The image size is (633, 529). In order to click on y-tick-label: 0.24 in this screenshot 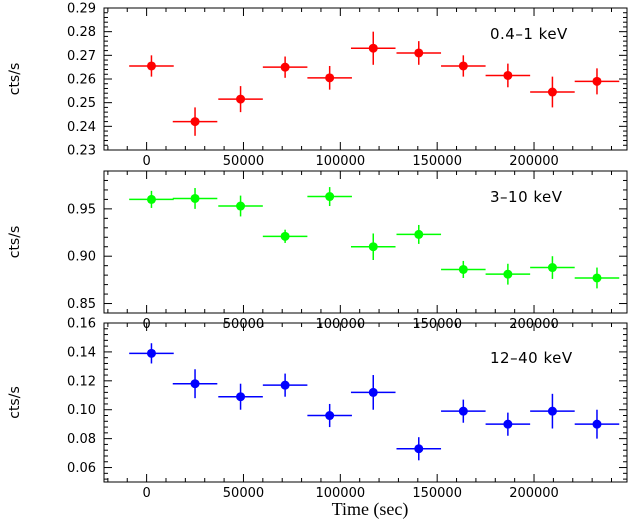, I will do `click(81, 127)`.